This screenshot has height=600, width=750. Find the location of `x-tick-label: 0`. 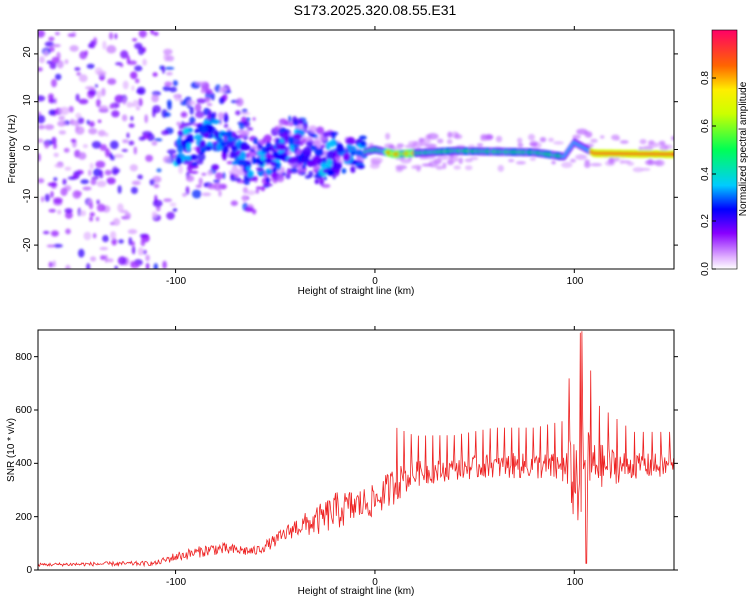

x-tick-label: 0 is located at coordinates (375, 582).